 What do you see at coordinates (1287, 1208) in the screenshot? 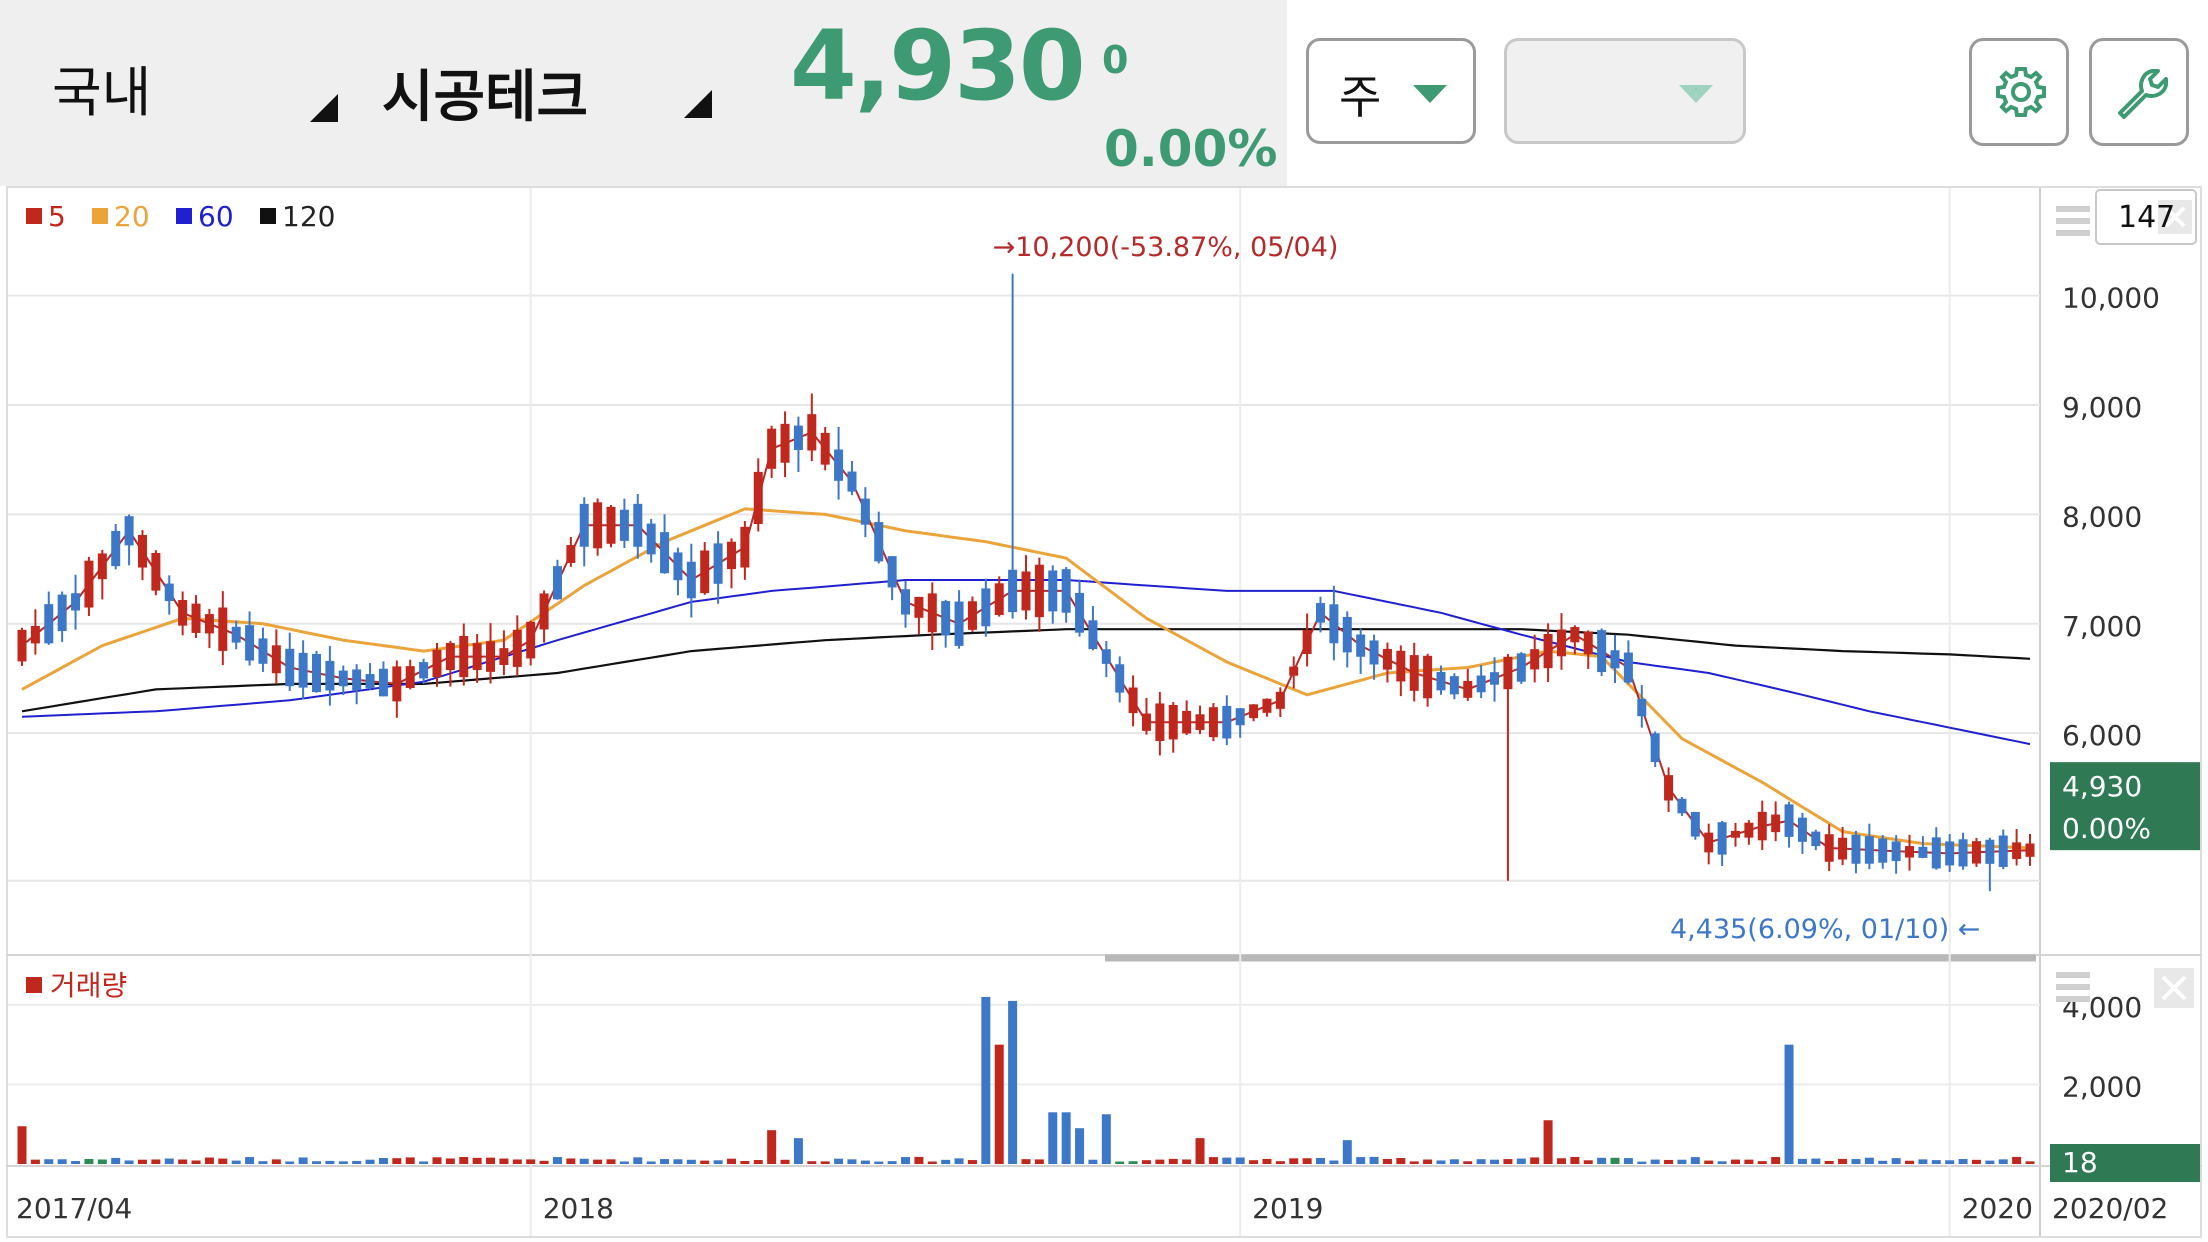
I see `x-tick-label: 2019` at bounding box center [1287, 1208].